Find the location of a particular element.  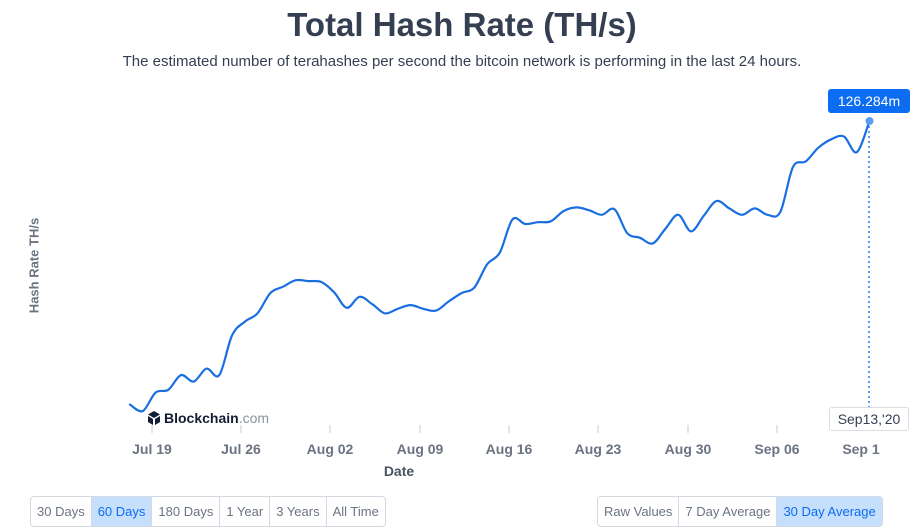

x-tick-label: Aug 23 is located at coordinates (598, 449).